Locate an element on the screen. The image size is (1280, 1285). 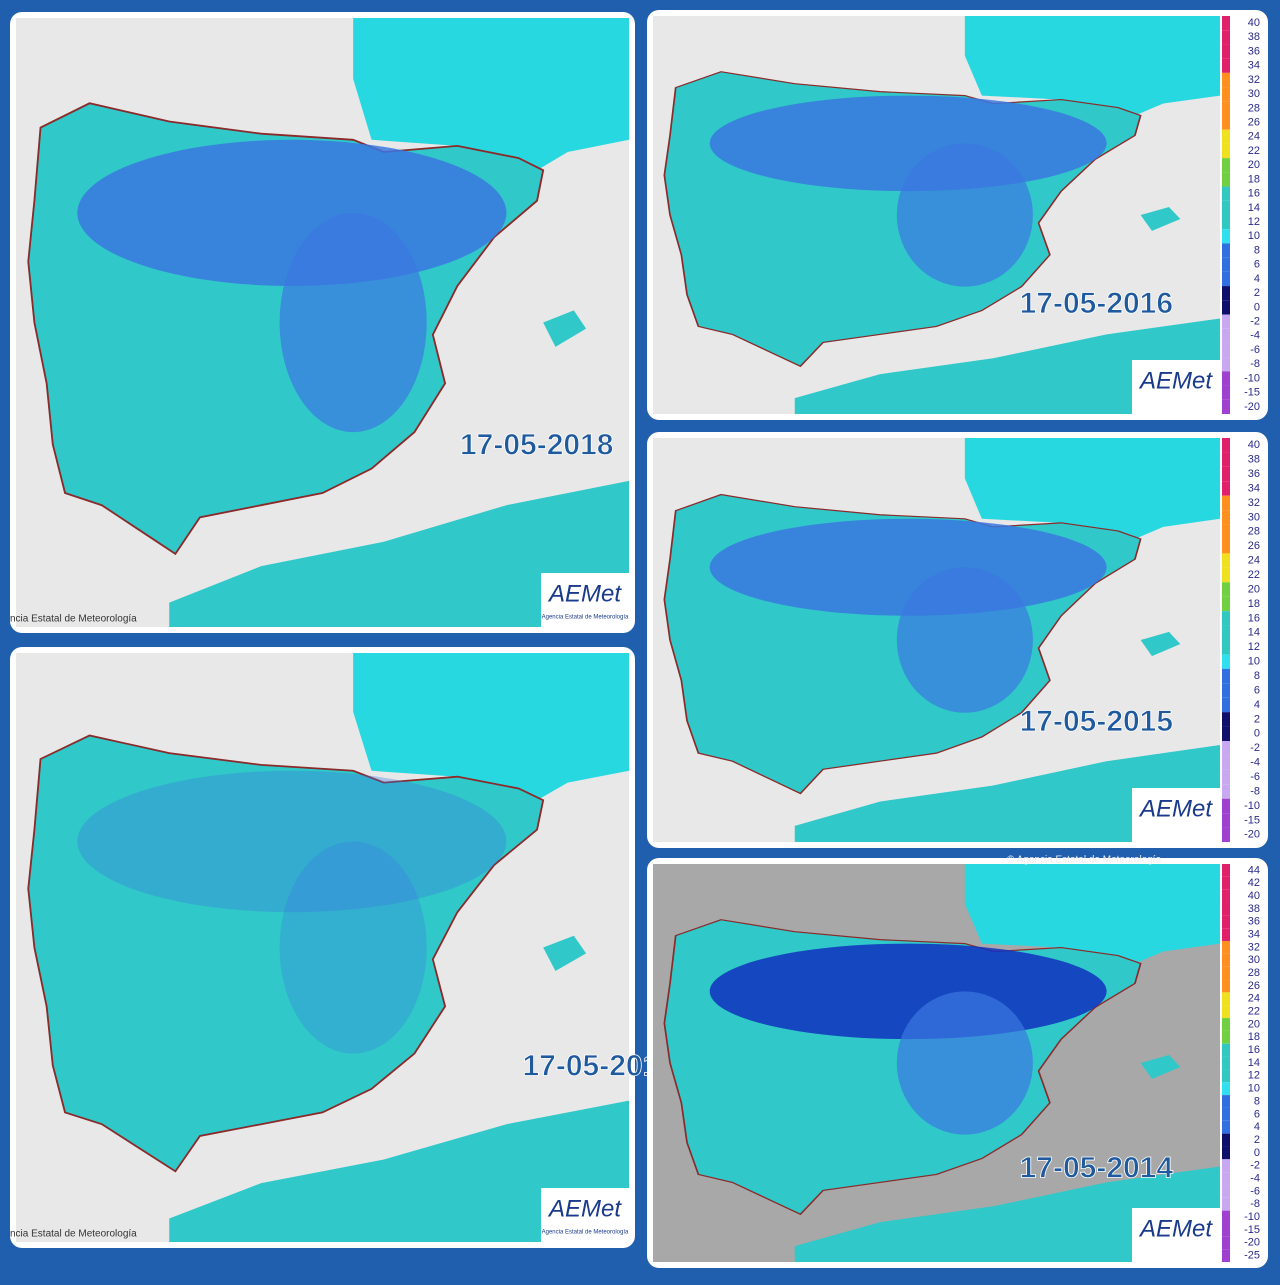
logo-subtitle: Agencia Estatal de Meteorología is located at coordinates (585, 618).